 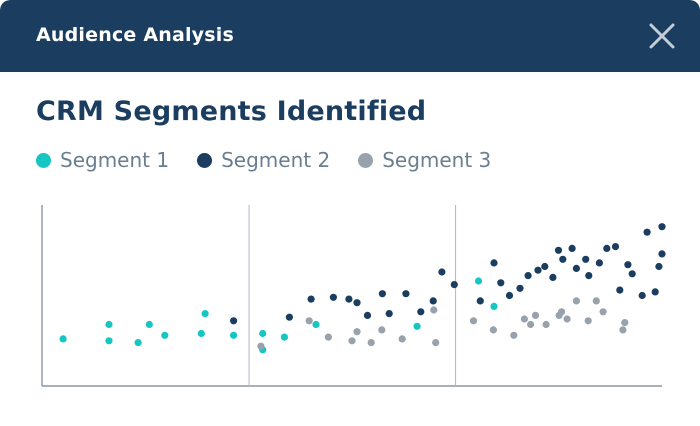 What do you see at coordinates (135, 35) in the screenshot?
I see `card-title: Audience Analysis` at bounding box center [135, 35].